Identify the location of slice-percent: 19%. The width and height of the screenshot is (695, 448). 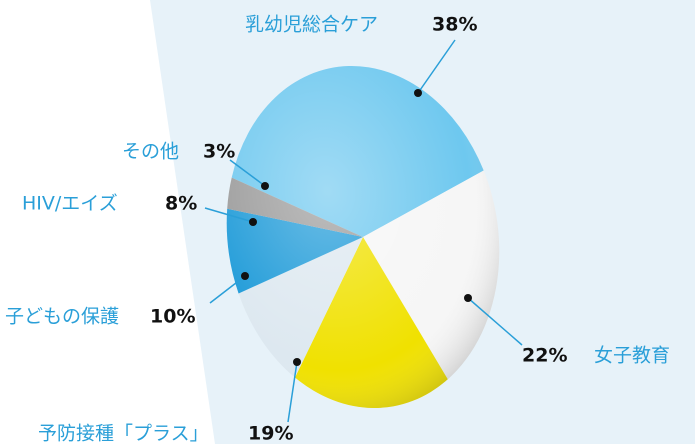
(270, 434).